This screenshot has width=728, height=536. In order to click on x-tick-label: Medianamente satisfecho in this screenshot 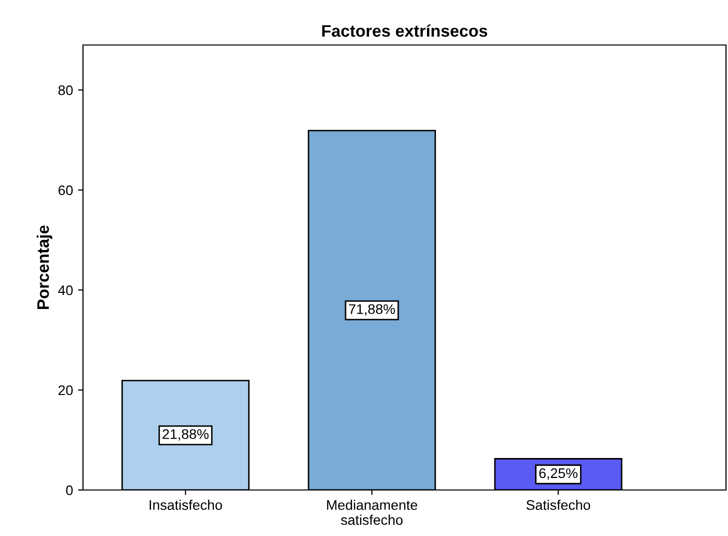, I will do `click(372, 512)`.